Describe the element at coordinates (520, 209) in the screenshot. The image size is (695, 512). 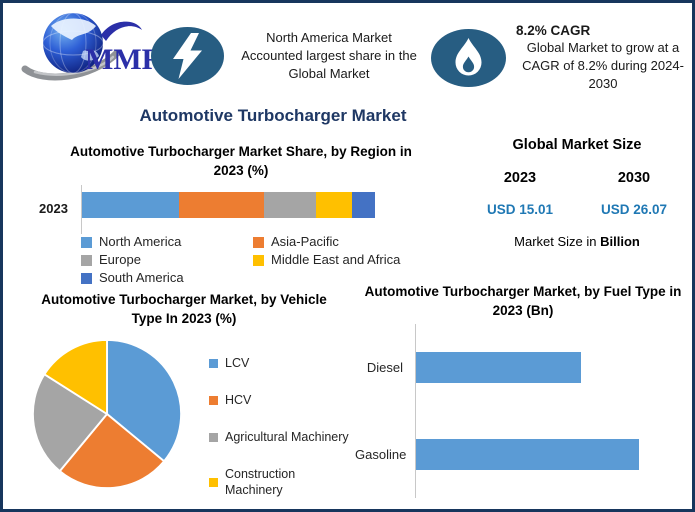
I see `market-size-value-2023: USD 15.01` at that location.